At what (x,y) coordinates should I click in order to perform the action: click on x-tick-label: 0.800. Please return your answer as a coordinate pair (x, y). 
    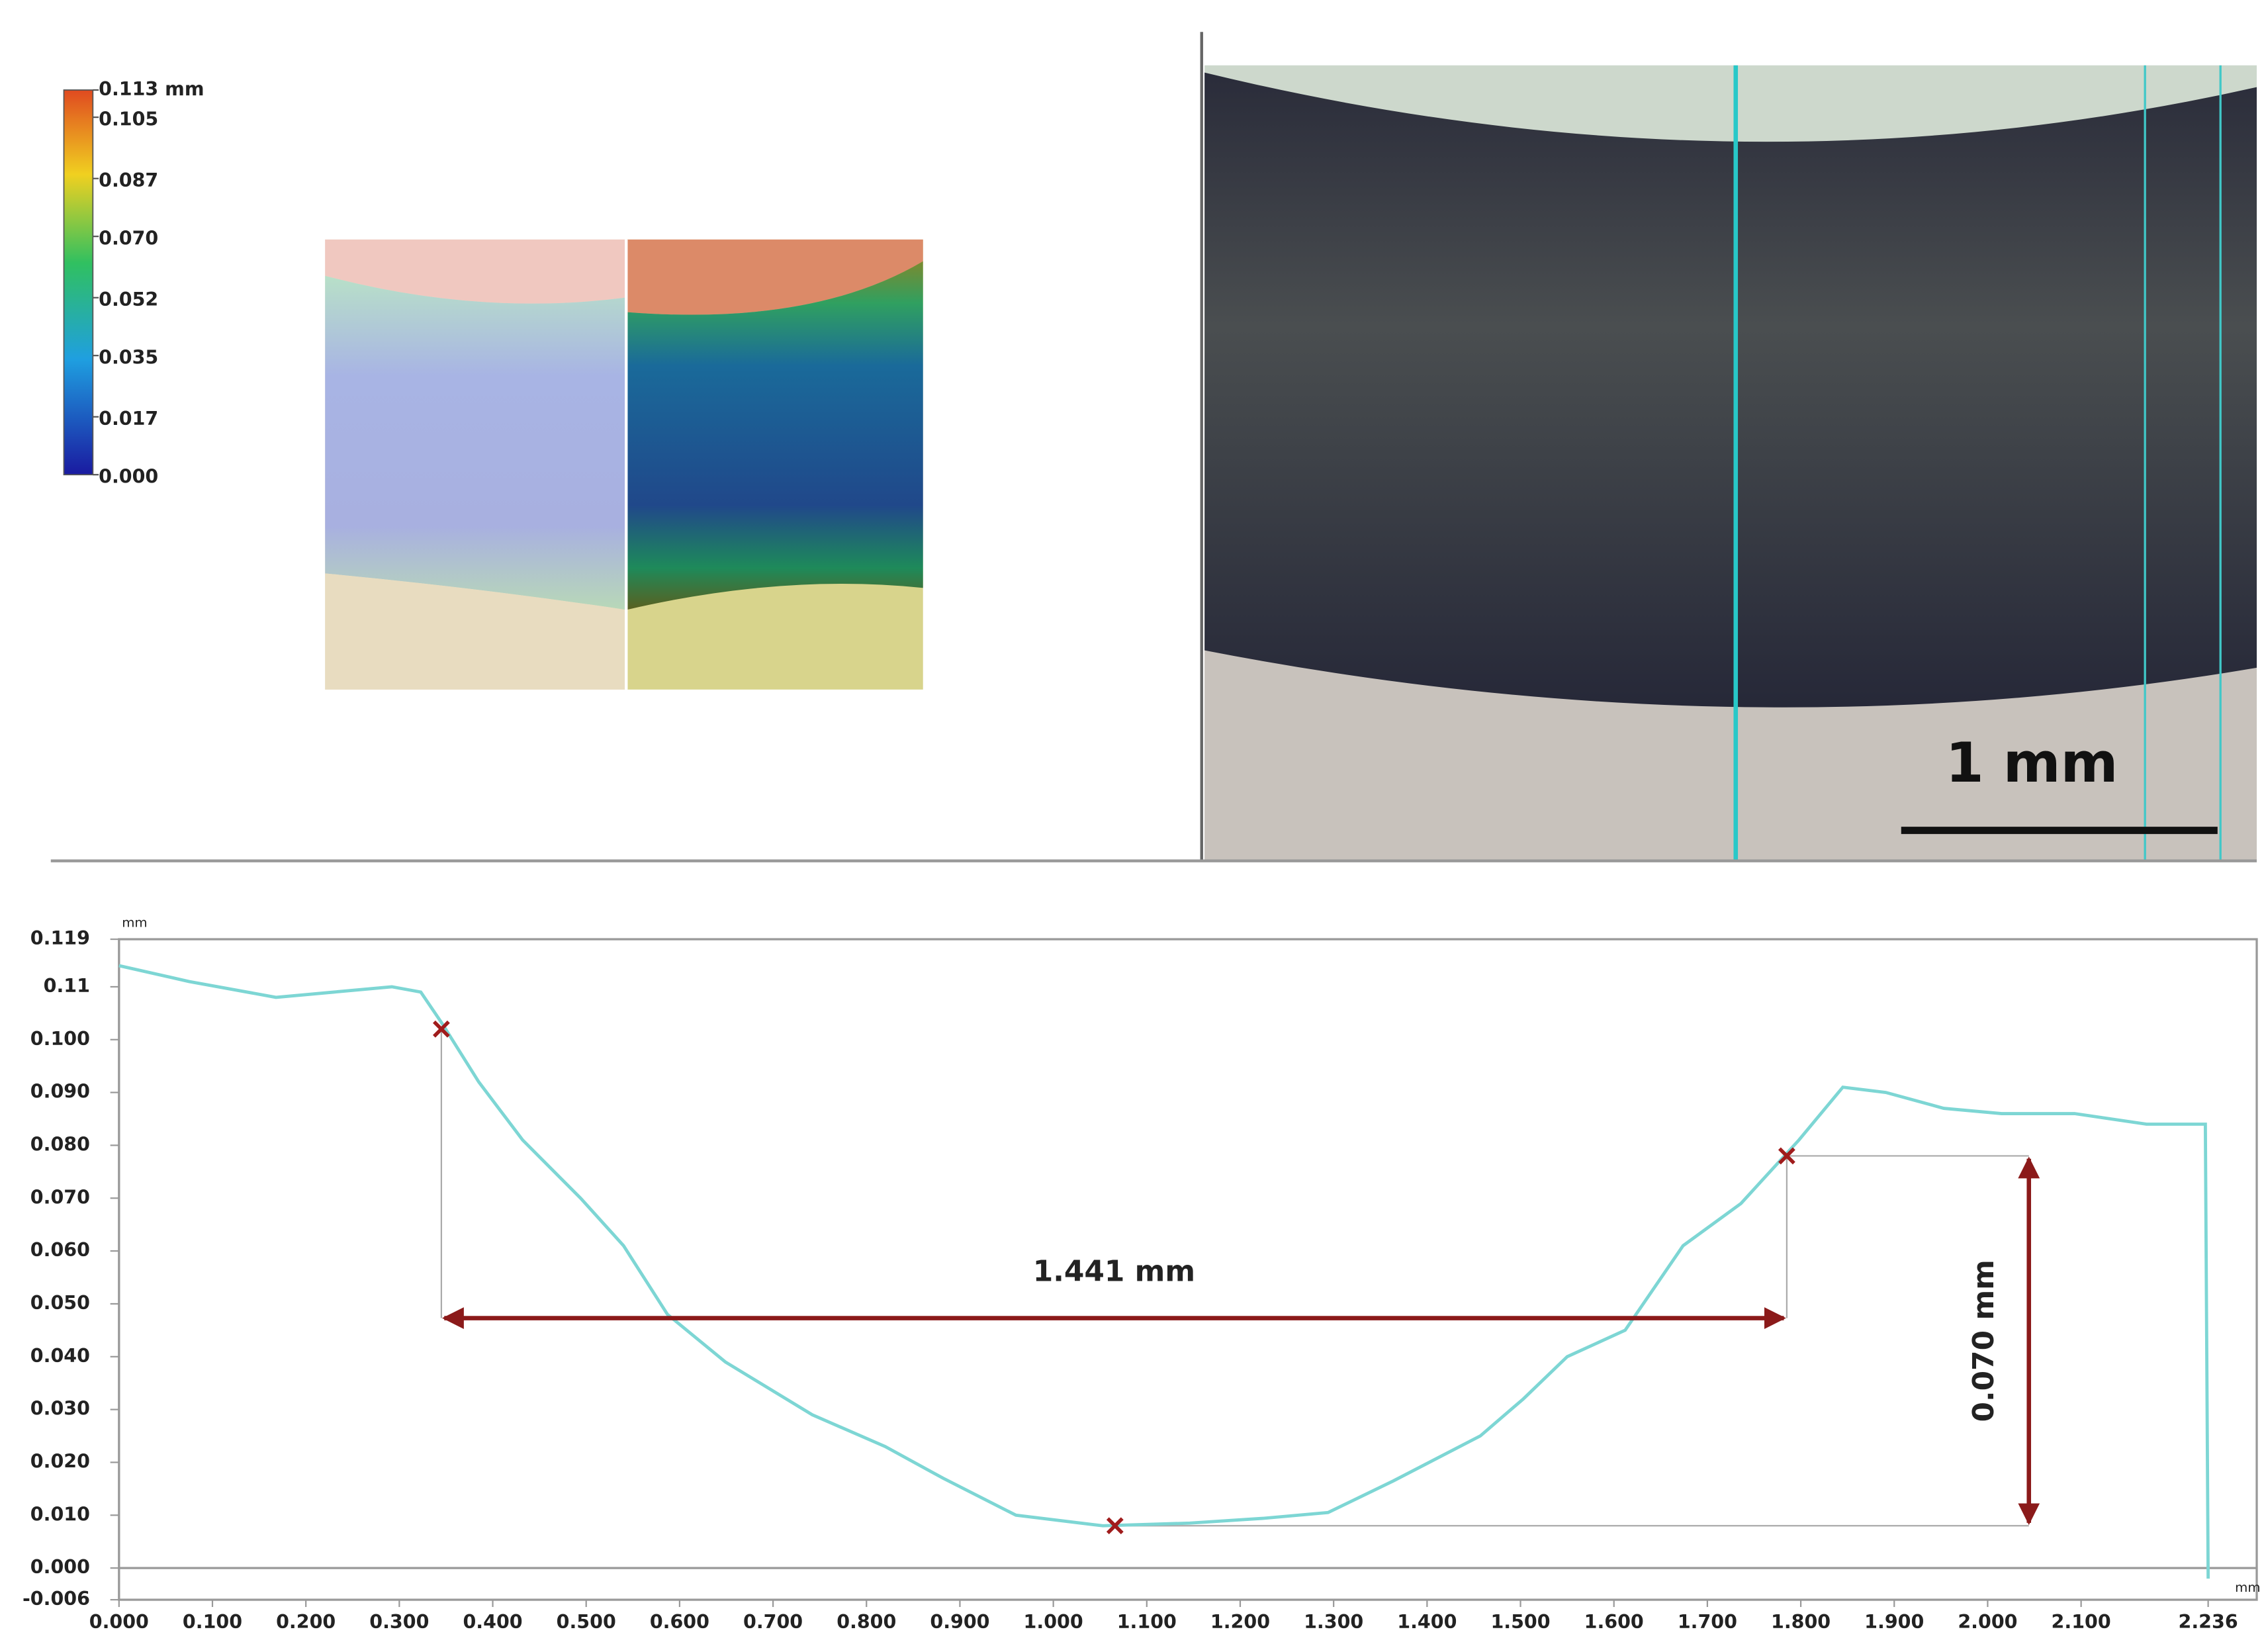
    Looking at the image, I should click on (866, 1622).